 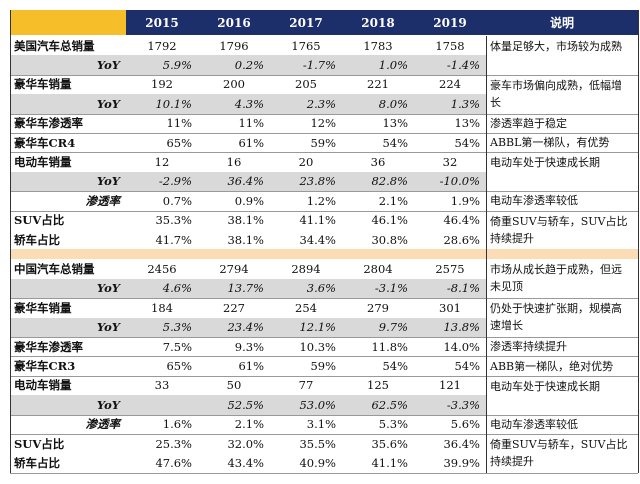 What do you see at coordinates (393, 200) in the screenshot?
I see `value-cell: 2.1%` at bounding box center [393, 200].